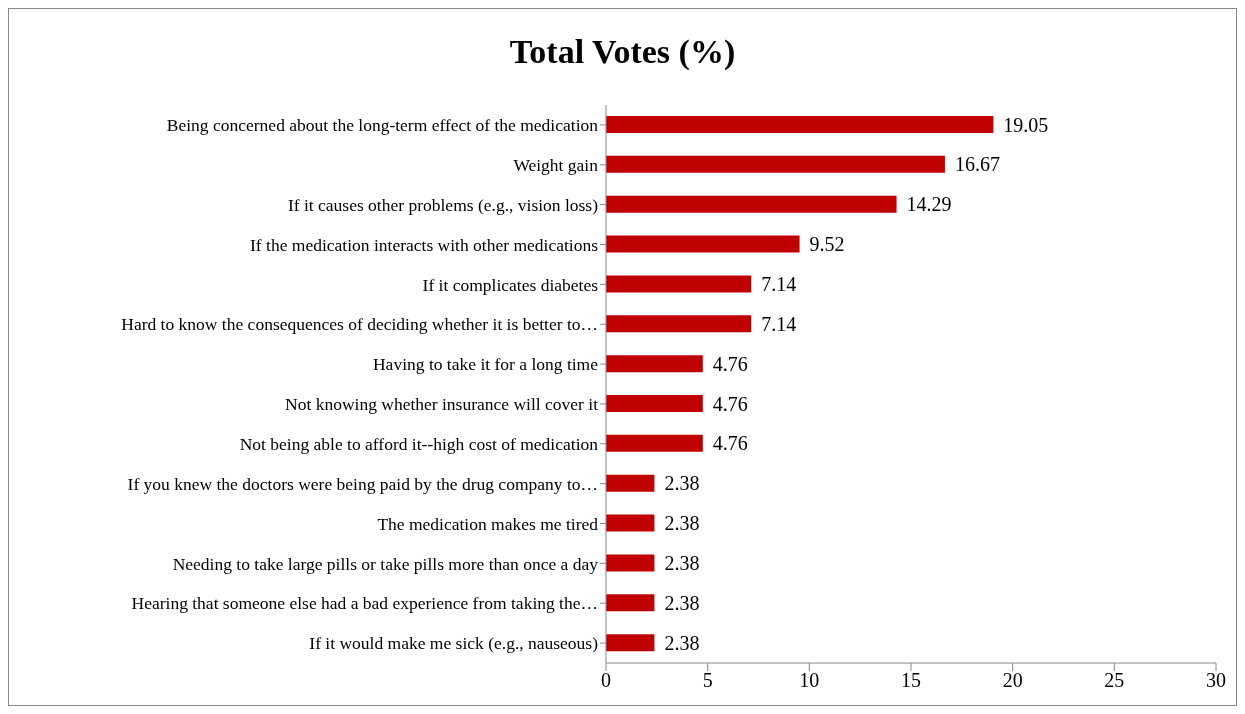  What do you see at coordinates (707, 680) in the screenshot?
I see `x-tick-label: 5` at bounding box center [707, 680].